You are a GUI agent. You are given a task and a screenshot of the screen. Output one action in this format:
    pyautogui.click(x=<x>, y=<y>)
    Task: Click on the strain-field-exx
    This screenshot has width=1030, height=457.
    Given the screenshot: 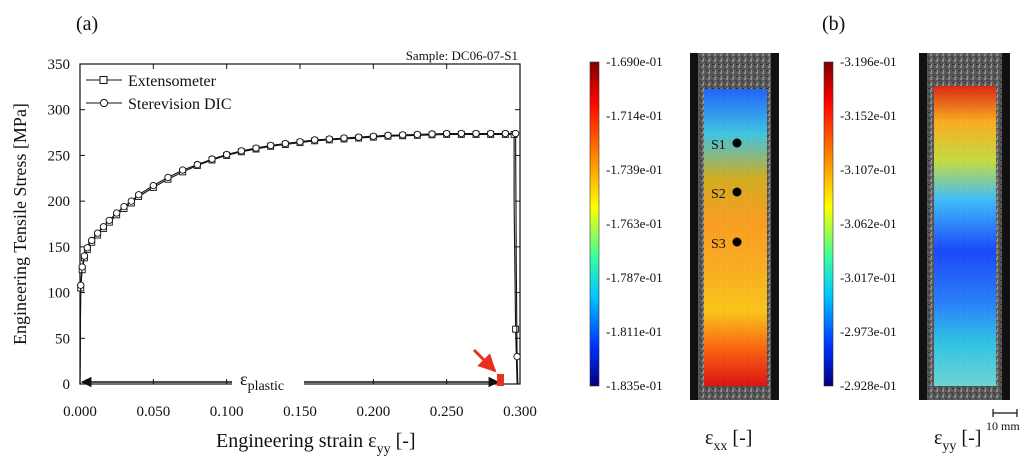 What is the action you would take?
    pyautogui.click(x=735, y=237)
    